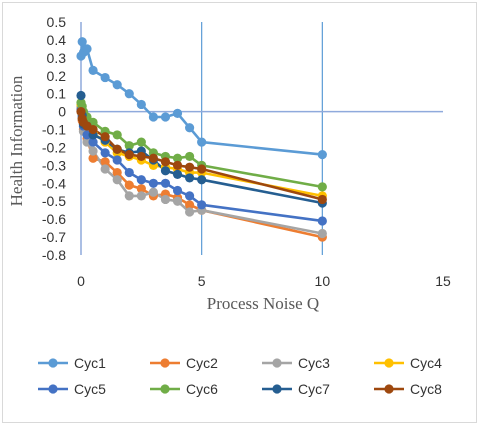 This screenshot has height=426, width=480. What do you see at coordinates (62, 112) in the screenshot?
I see `y-tick-label: 0` at bounding box center [62, 112].